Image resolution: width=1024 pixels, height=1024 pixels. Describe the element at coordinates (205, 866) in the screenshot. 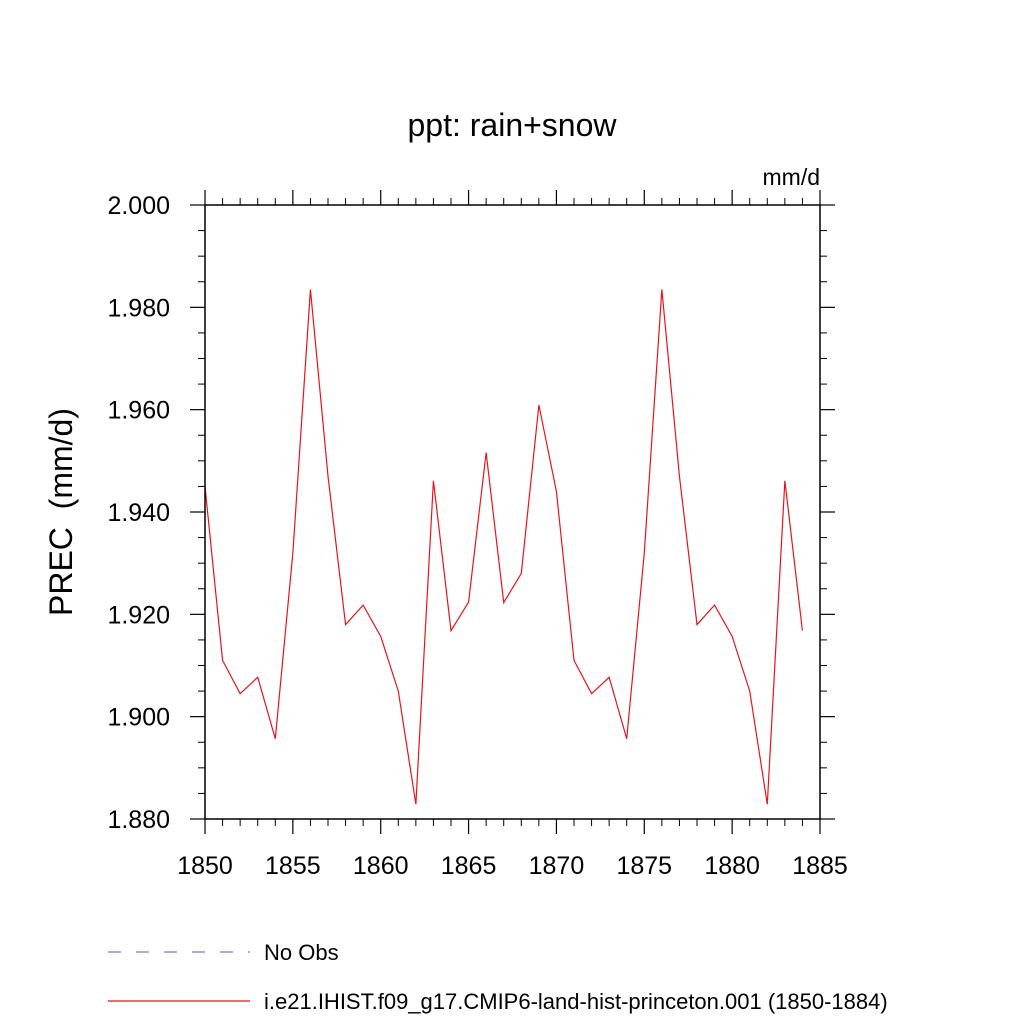

I see `x-tick-label: 1850` at that location.